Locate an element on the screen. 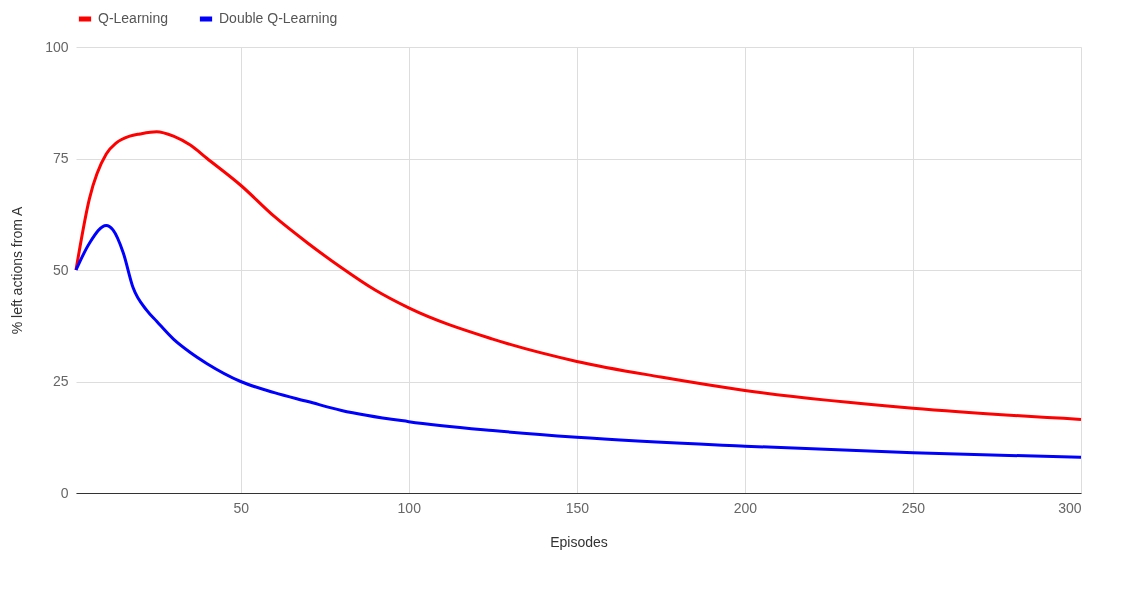 The image size is (1121, 594). x-tick-label: 200 is located at coordinates (745, 507).